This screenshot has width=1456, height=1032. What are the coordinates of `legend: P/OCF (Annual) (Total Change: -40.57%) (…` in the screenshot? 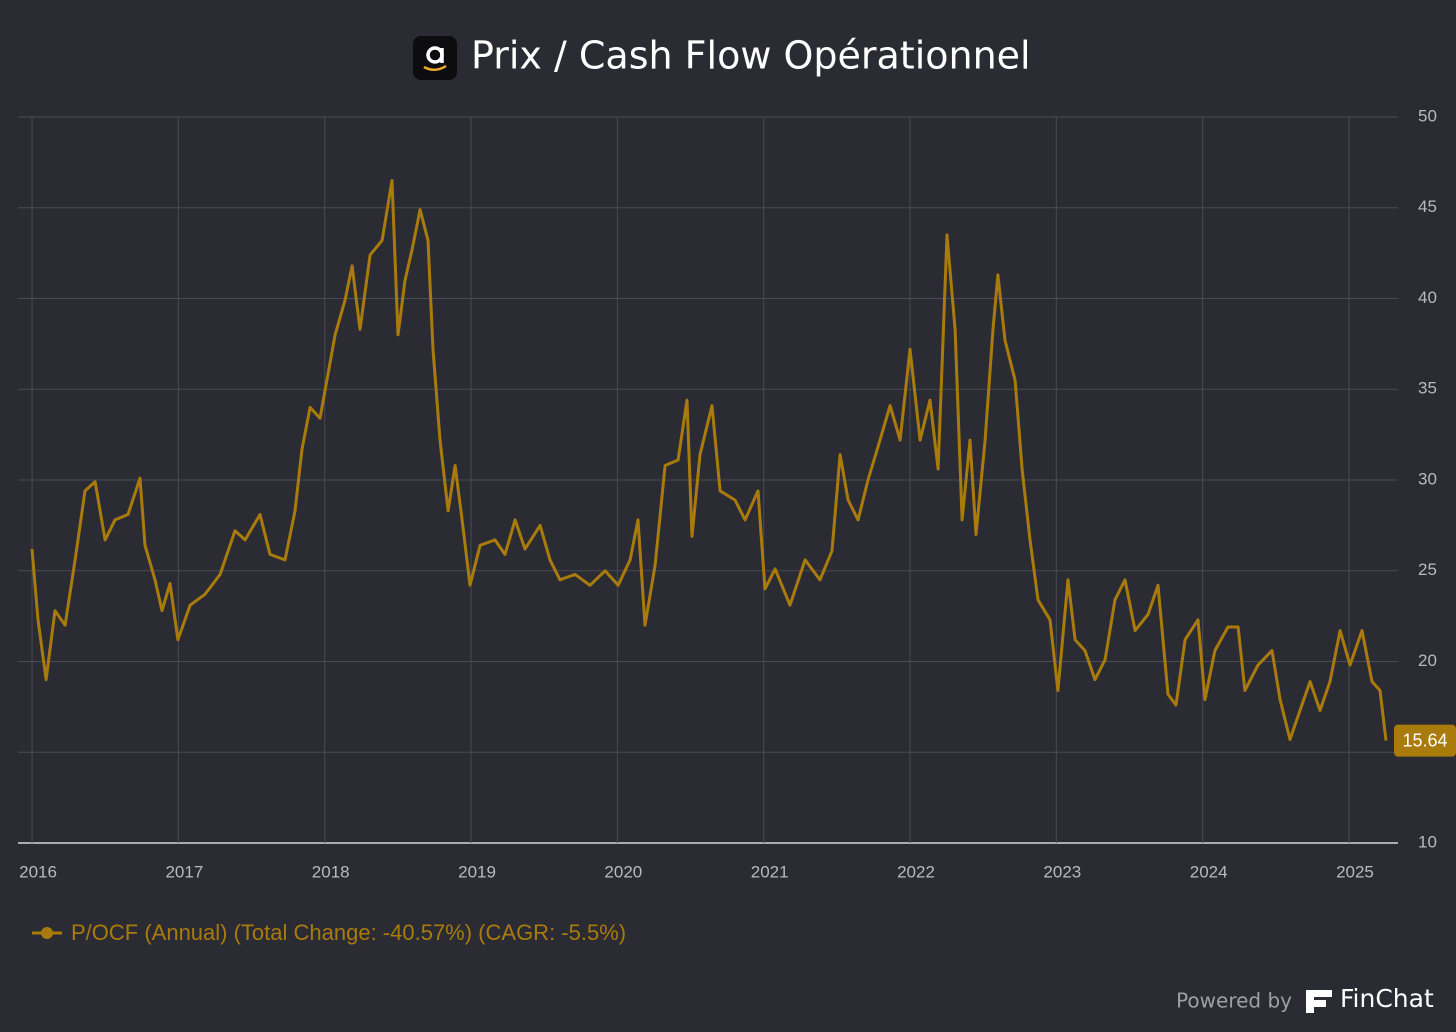 It's located at (329, 932).